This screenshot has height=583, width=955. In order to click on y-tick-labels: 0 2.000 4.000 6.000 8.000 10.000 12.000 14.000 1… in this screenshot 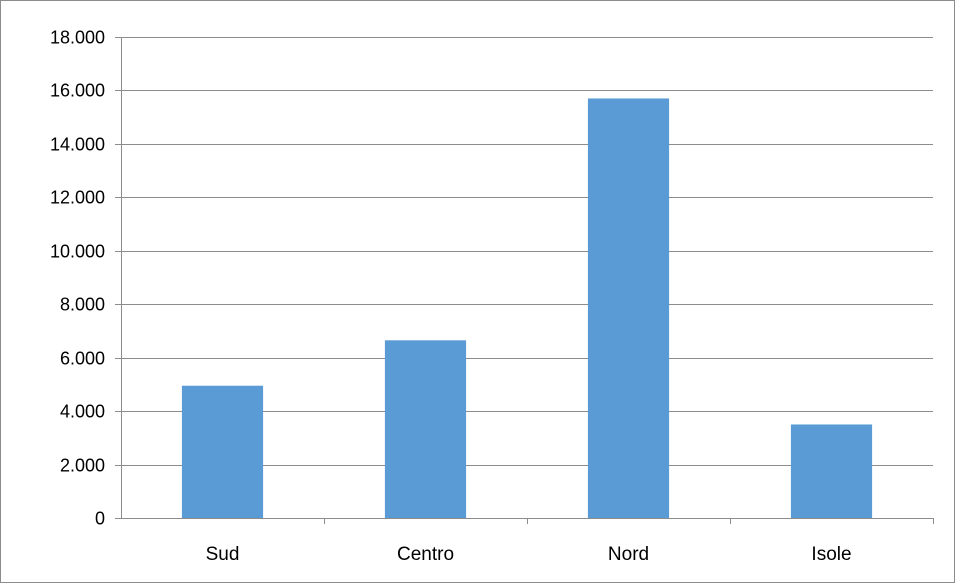, I will do `click(77, 278)`.